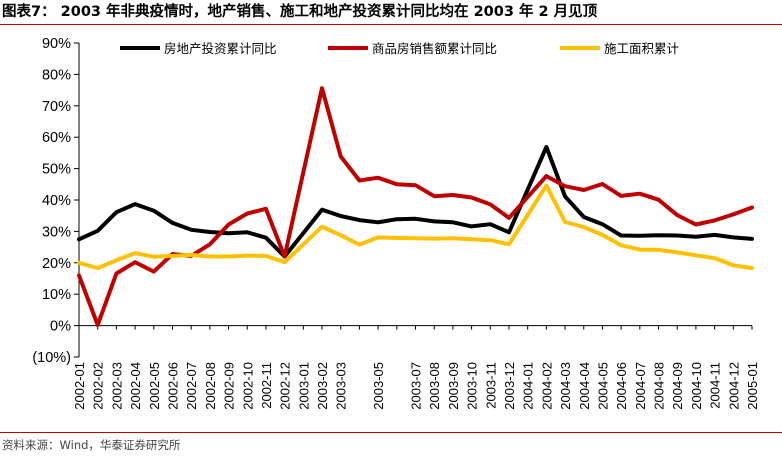 This screenshot has width=782, height=460. I want to click on y-tick-label: (10%), so click(51, 358).